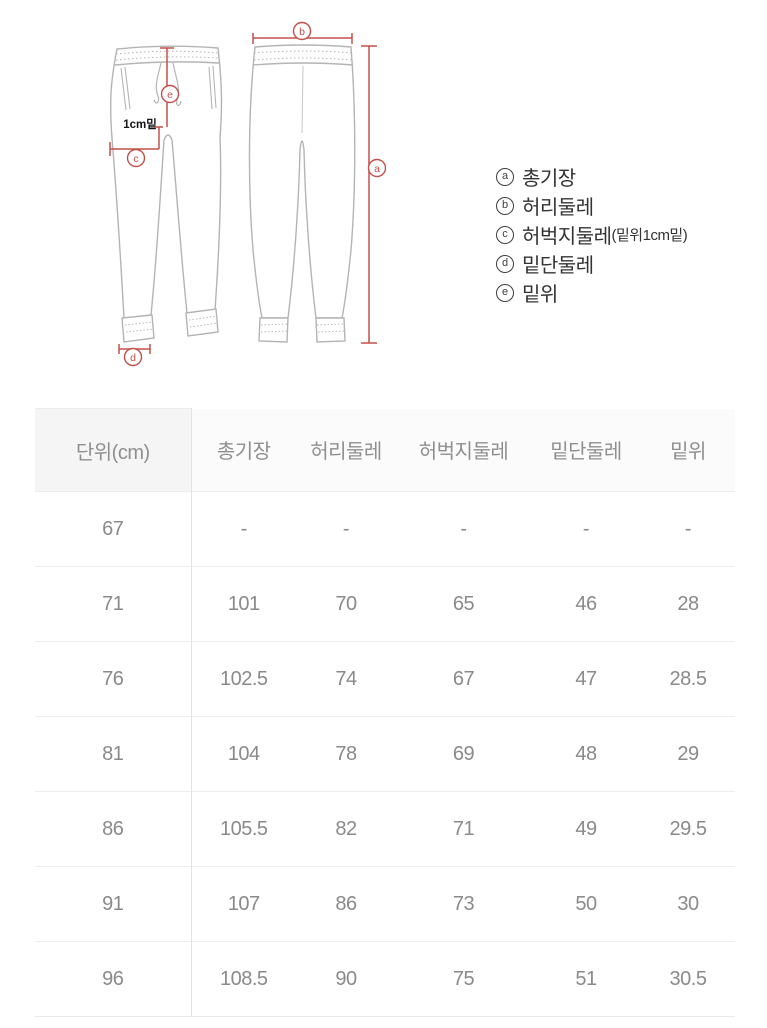 The height and width of the screenshot is (1028, 767). Describe the element at coordinates (243, 829) in the screenshot. I see `measure-cell: 105.5` at that location.